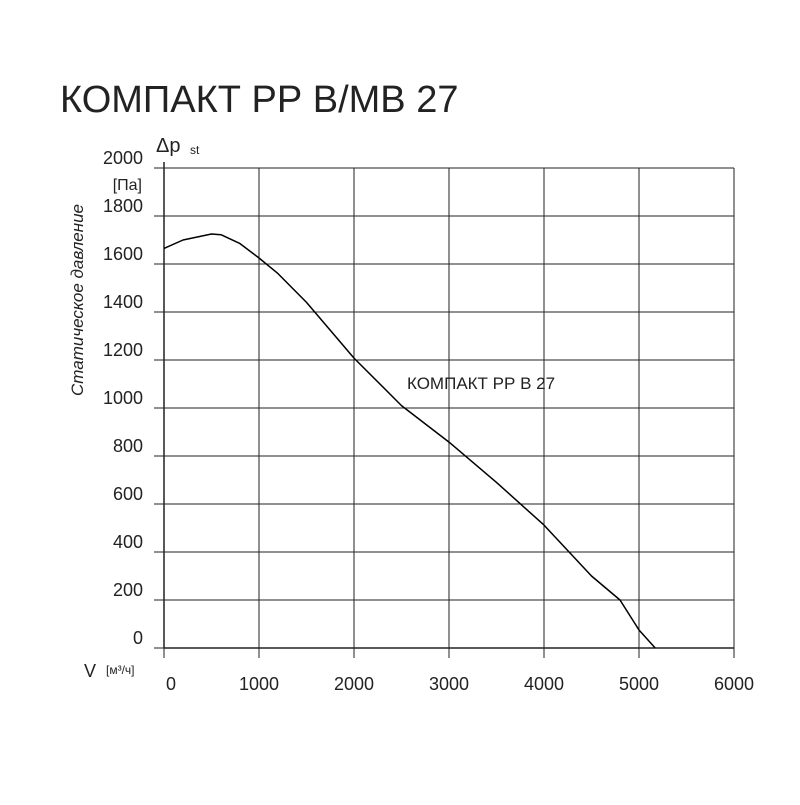 This screenshot has height=805, width=800. Describe the element at coordinates (138, 638) in the screenshot. I see `y-tick-label: 0` at that location.